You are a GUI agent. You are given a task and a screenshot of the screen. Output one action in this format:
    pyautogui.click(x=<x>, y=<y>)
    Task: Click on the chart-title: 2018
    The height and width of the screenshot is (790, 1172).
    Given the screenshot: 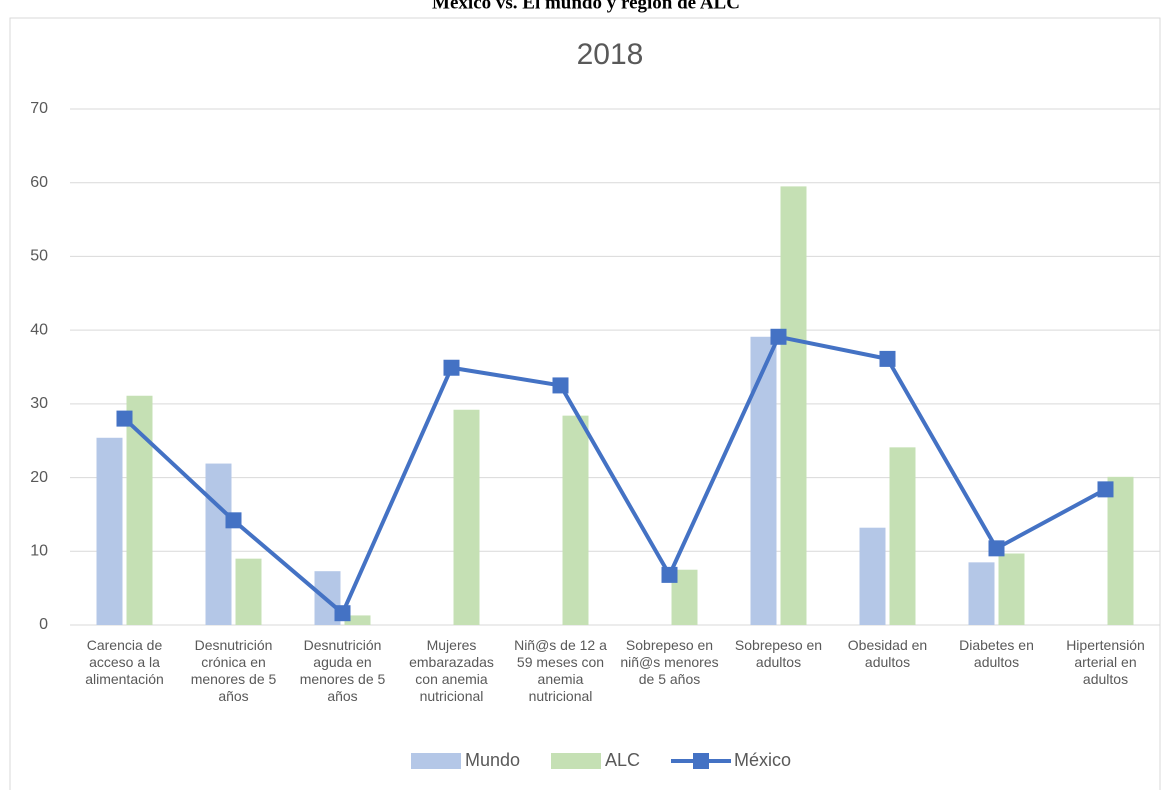 What is the action you would take?
    pyautogui.click(x=610, y=54)
    